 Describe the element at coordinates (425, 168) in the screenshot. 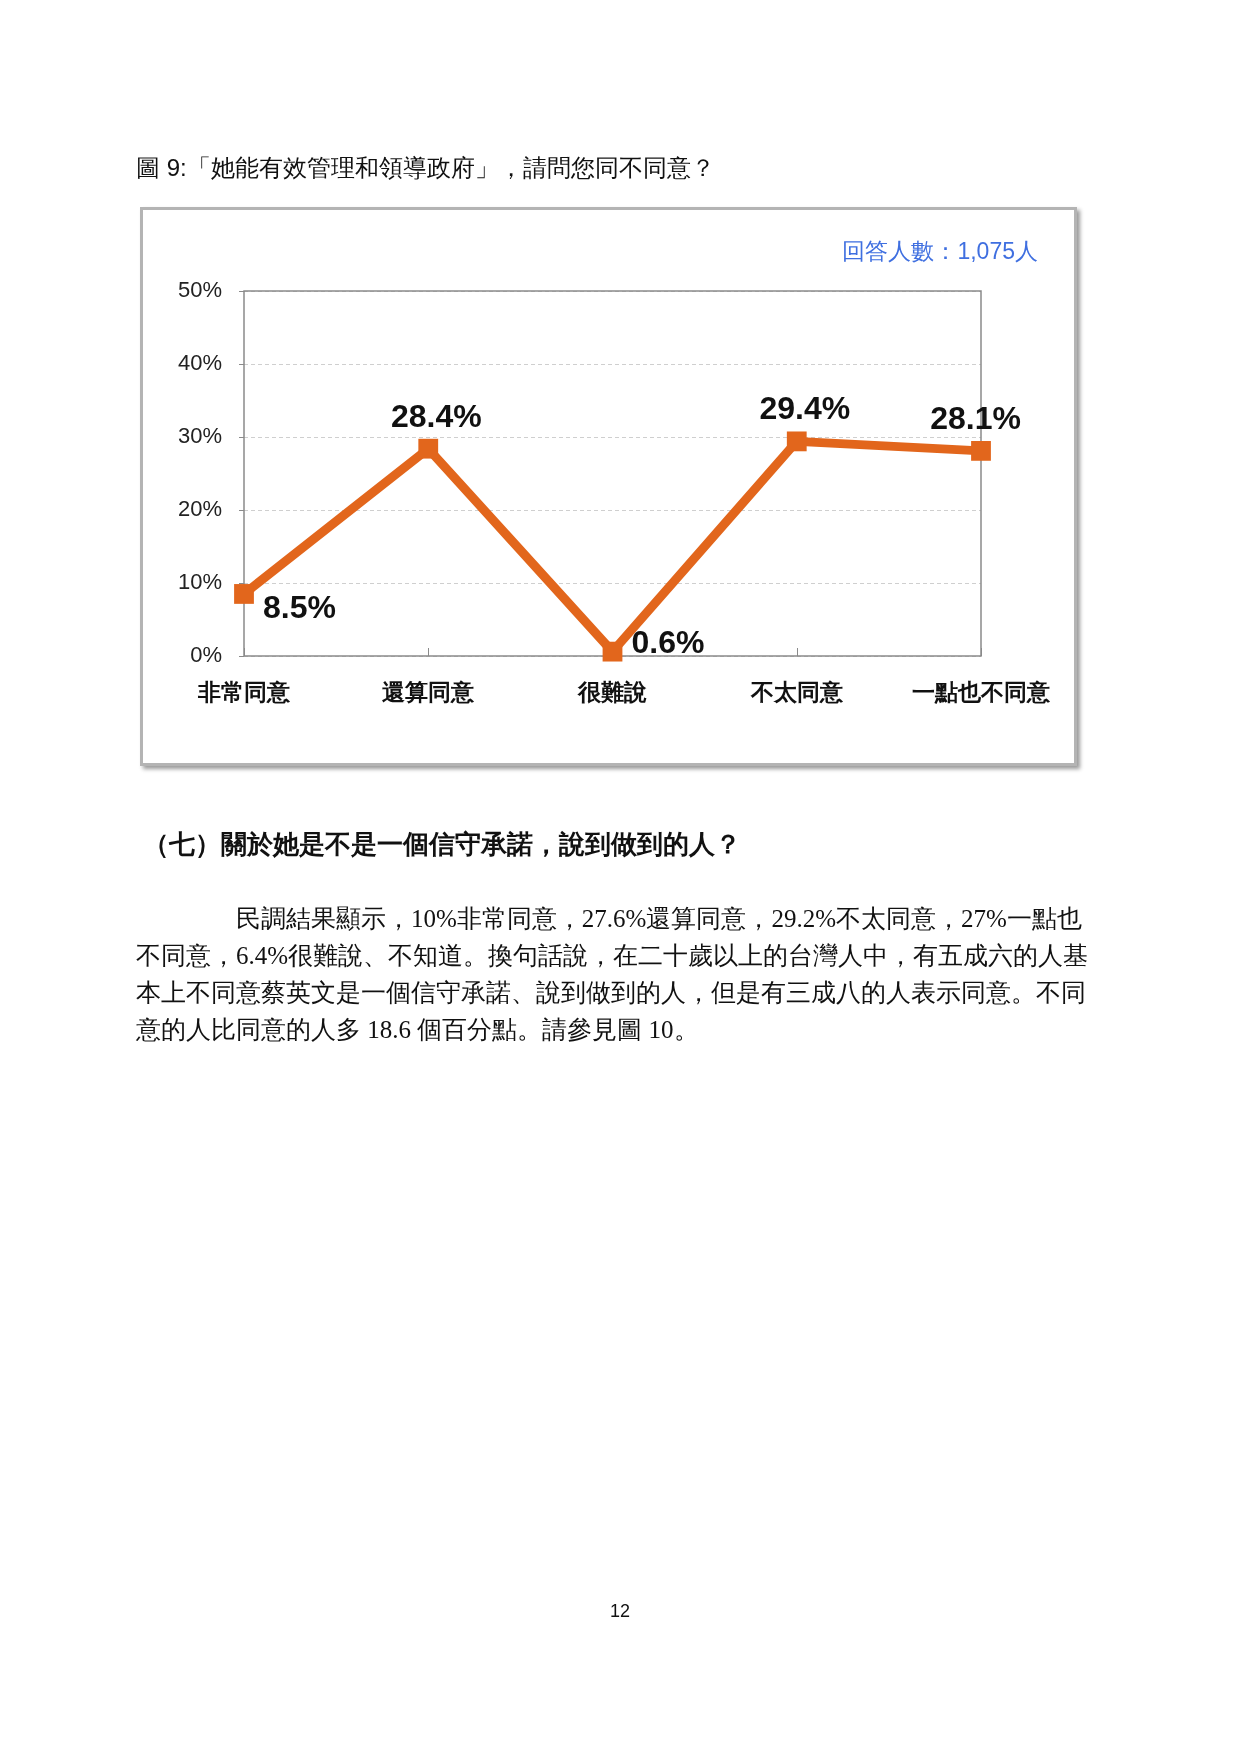

I see `chart-title: 圖 9:「她能有效管理和領導政府」，請問您同不同意？` at that location.